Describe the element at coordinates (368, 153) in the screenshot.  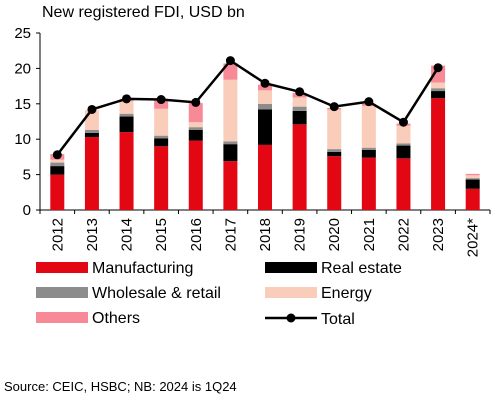
I see `bar-real-estate-2021` at that location.